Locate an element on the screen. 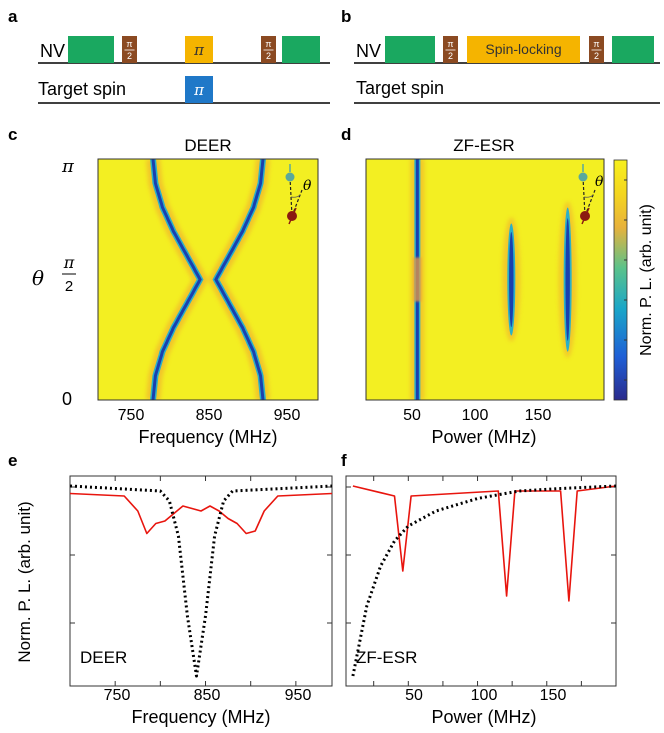  half-pi-pulse-b1: π 2 is located at coordinates (450, 49).